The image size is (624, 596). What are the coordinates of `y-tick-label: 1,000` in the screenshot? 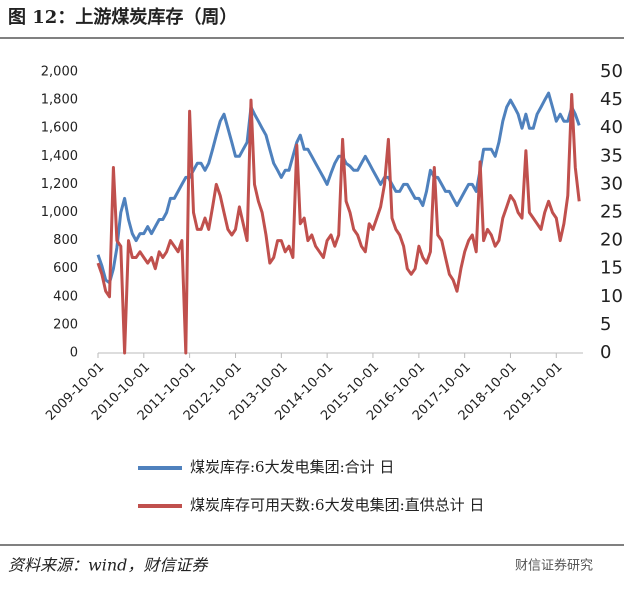 It's located at (59, 212).